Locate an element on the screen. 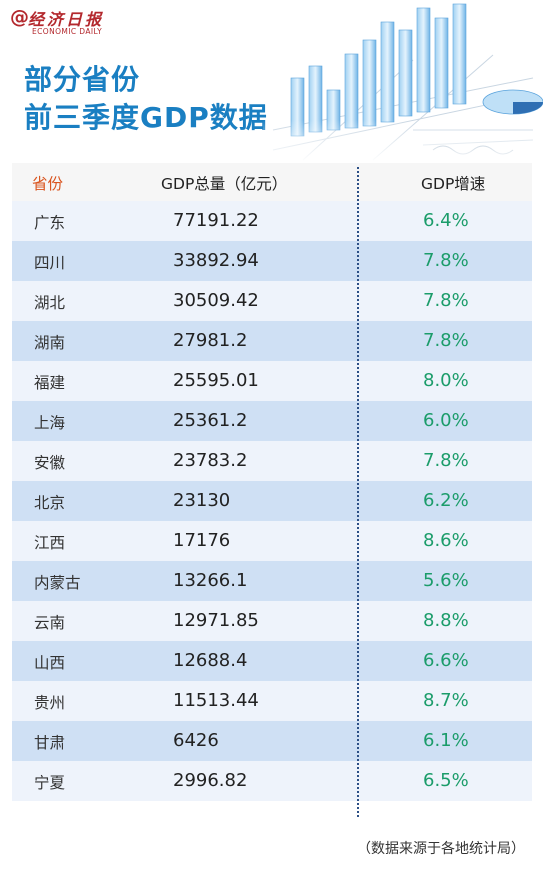 Image resolution: width=543 pixels, height=875 pixels. gdp-cell: 25361.2 is located at coordinates (210, 420).